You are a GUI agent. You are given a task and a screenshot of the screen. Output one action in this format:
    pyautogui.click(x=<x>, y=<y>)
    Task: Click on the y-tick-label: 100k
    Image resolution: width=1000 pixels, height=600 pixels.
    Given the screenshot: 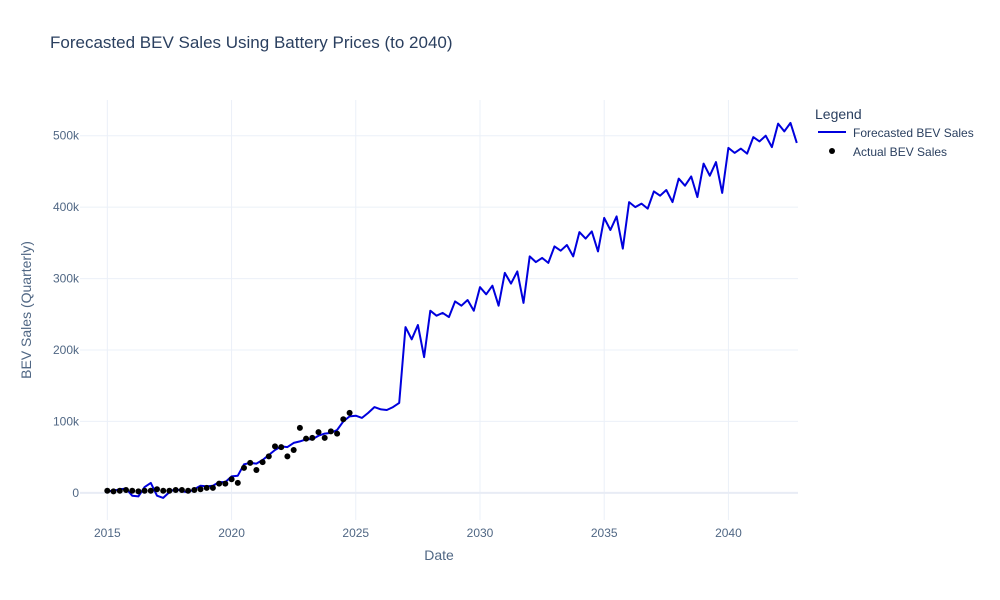 What is the action you would take?
    pyautogui.click(x=66, y=421)
    